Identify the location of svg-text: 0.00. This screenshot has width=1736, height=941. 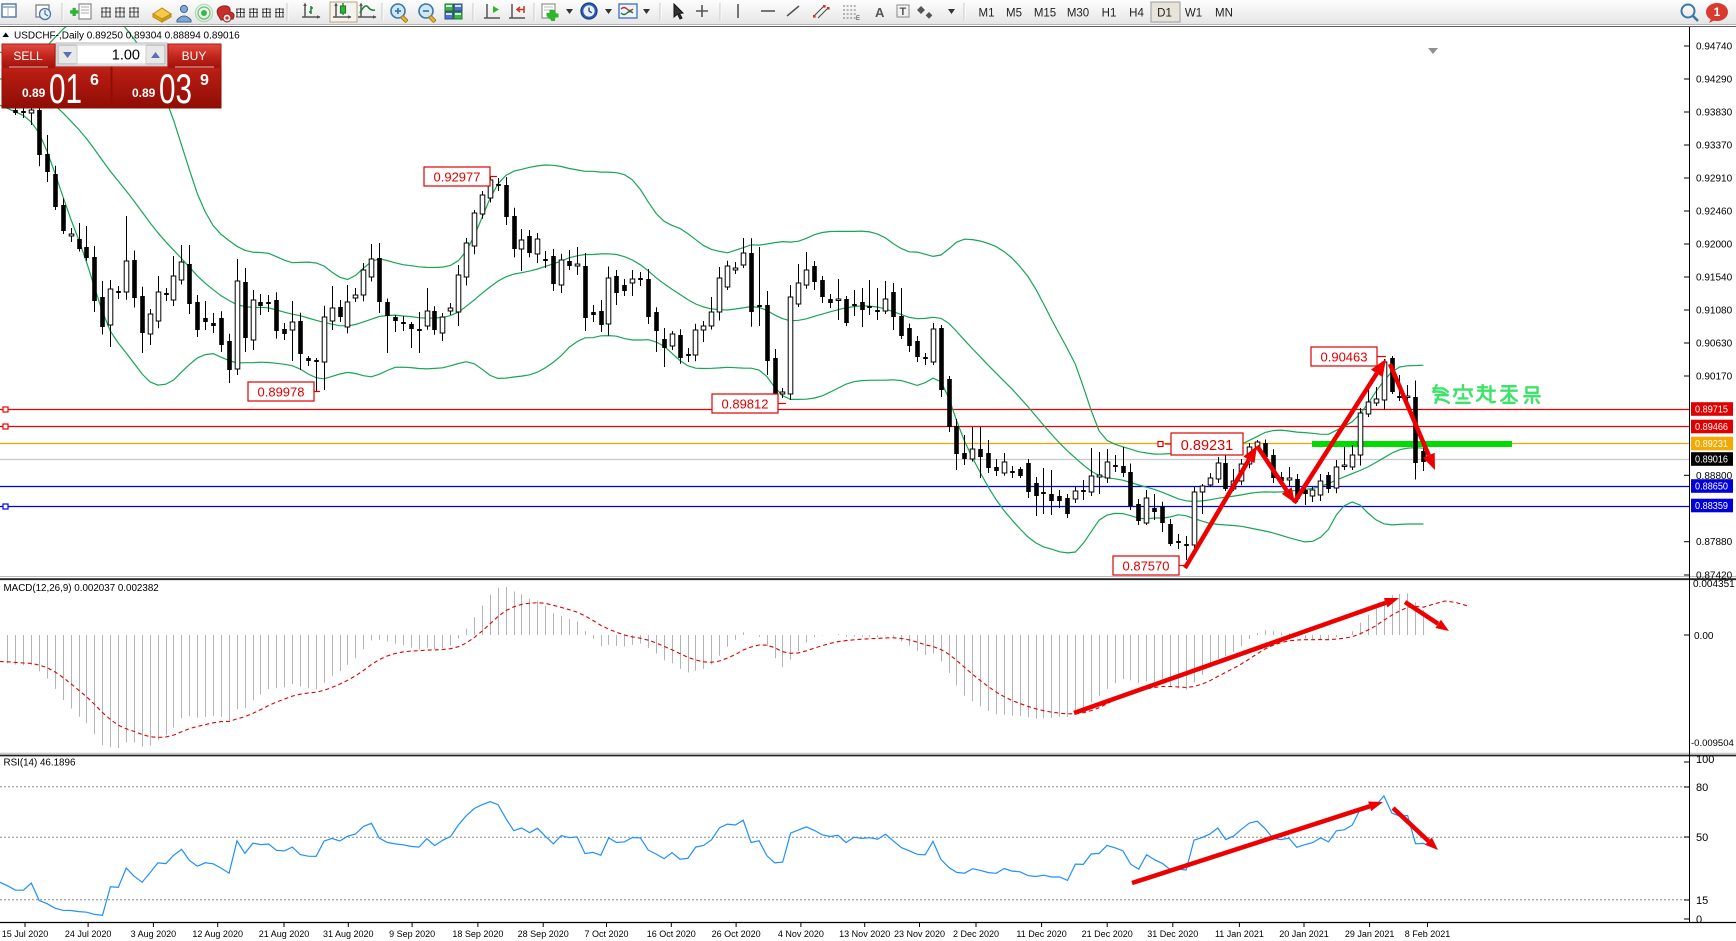
(1704, 636).